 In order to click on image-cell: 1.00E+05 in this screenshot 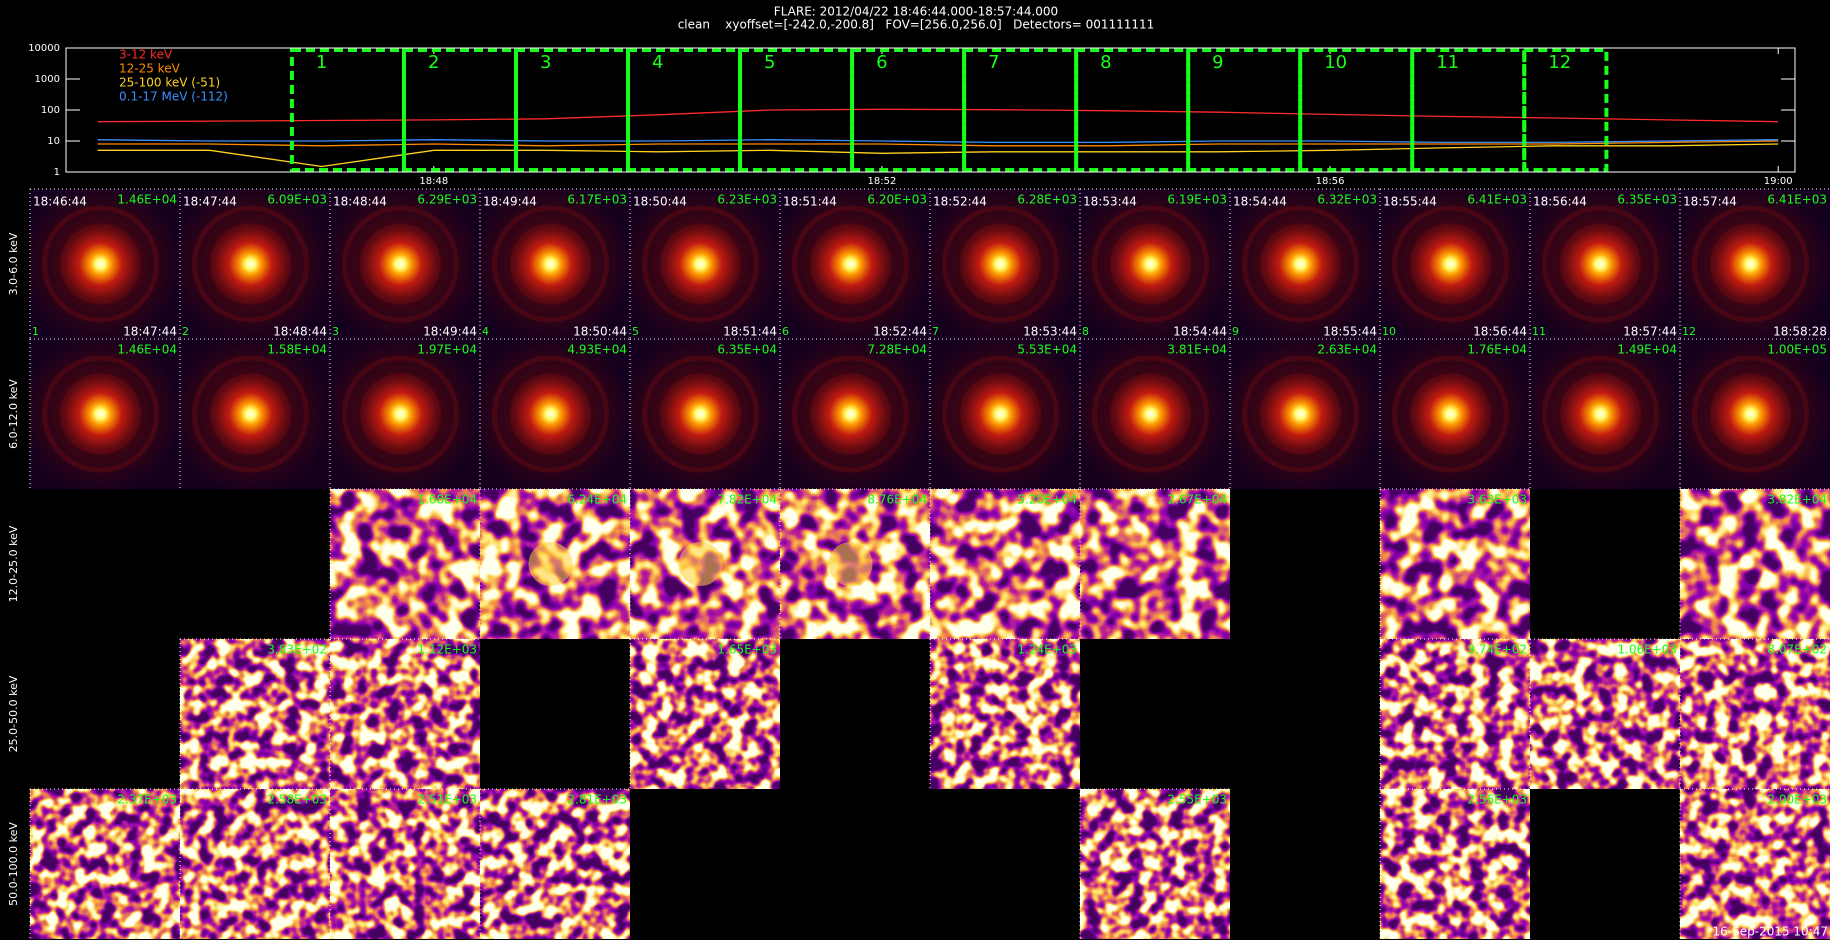, I will do `click(1754, 413)`.